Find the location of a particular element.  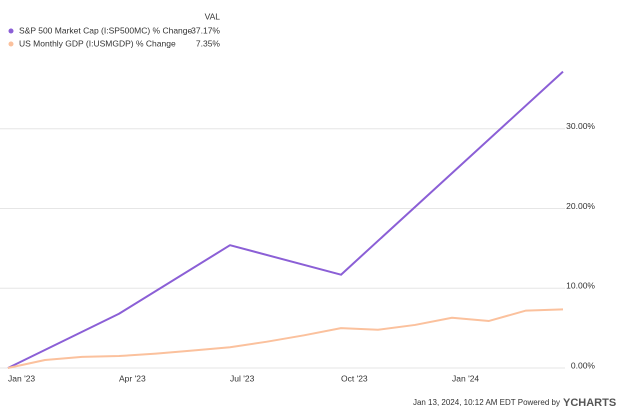

x-tick-label: Jan '23 is located at coordinates (21, 378).